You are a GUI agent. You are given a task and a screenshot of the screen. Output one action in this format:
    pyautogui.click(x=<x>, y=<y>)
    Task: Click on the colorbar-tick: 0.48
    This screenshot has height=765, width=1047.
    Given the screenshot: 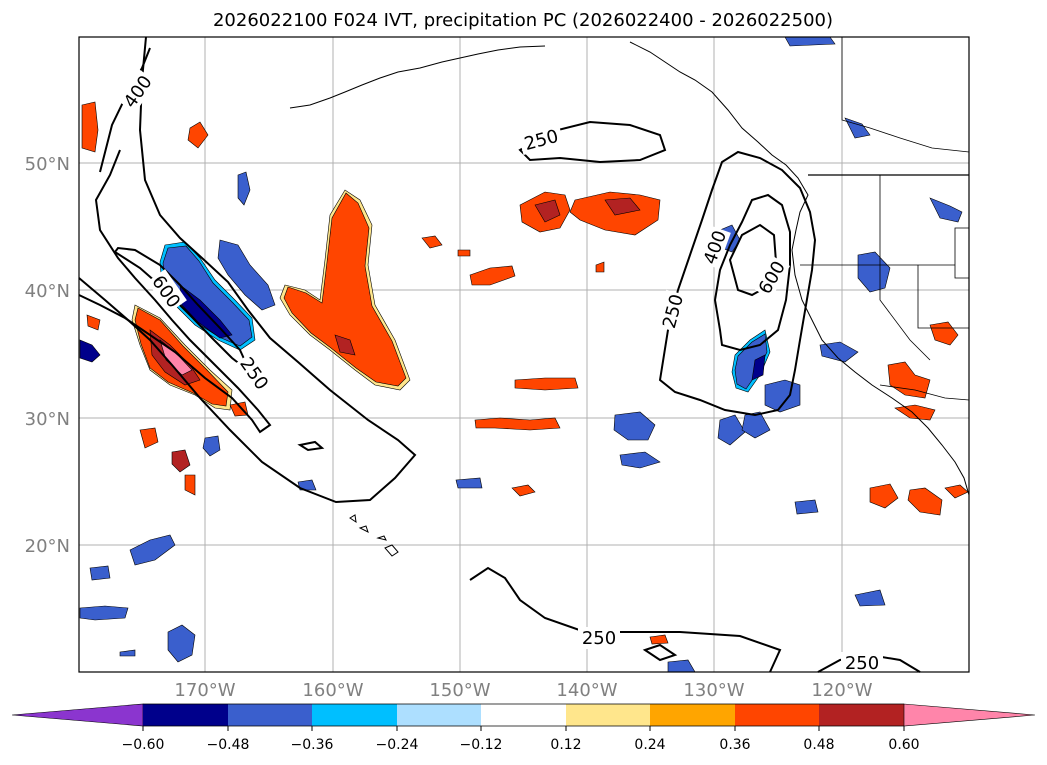 What is the action you would take?
    pyautogui.click(x=818, y=745)
    